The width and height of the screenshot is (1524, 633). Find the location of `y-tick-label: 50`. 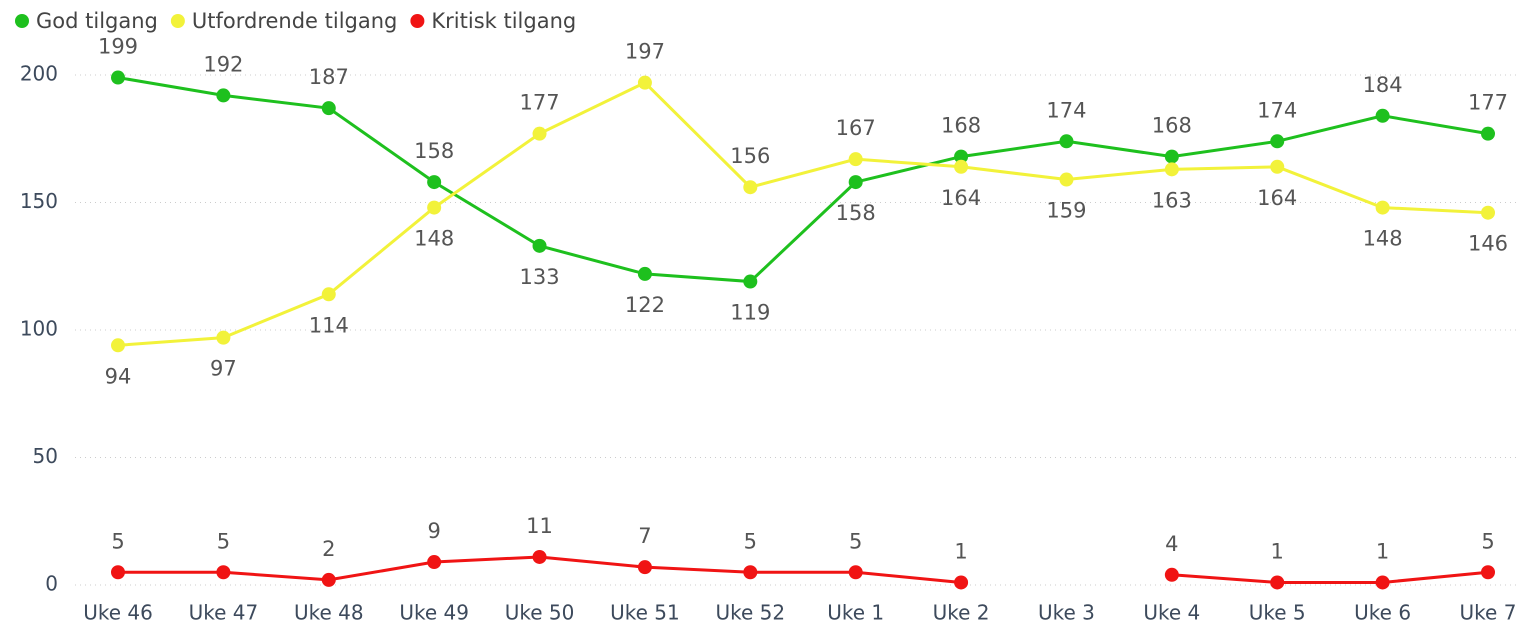

y-tick-label: 50 is located at coordinates (45, 456).